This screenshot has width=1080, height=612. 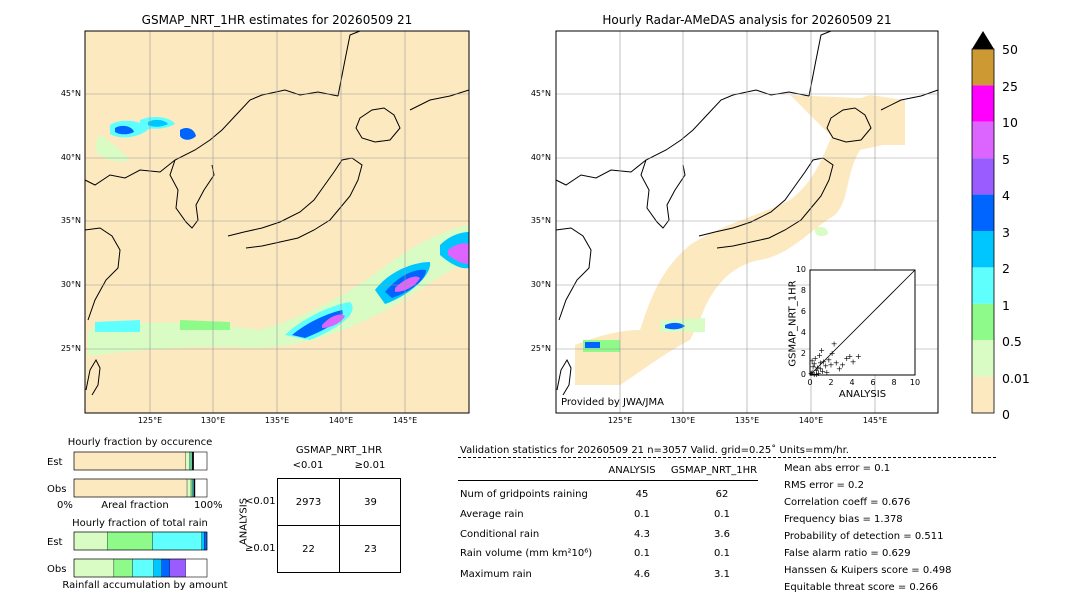 What do you see at coordinates (793, 323) in the screenshot?
I see `scatter-ylabel: GSMAP_NRT_1HR` at bounding box center [793, 323].